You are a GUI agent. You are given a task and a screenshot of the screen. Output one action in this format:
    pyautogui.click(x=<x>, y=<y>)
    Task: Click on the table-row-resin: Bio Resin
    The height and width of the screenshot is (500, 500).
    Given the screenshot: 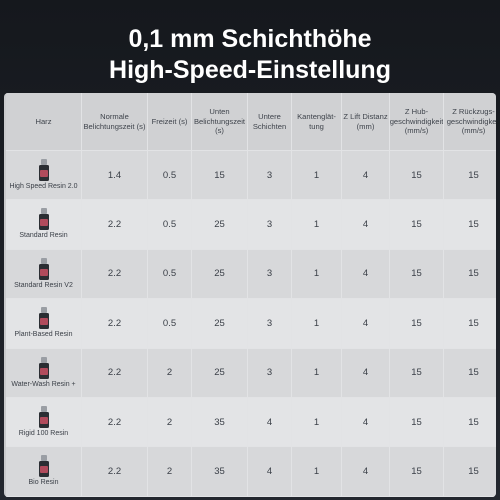 What is the action you would take?
    pyautogui.click(x=44, y=472)
    